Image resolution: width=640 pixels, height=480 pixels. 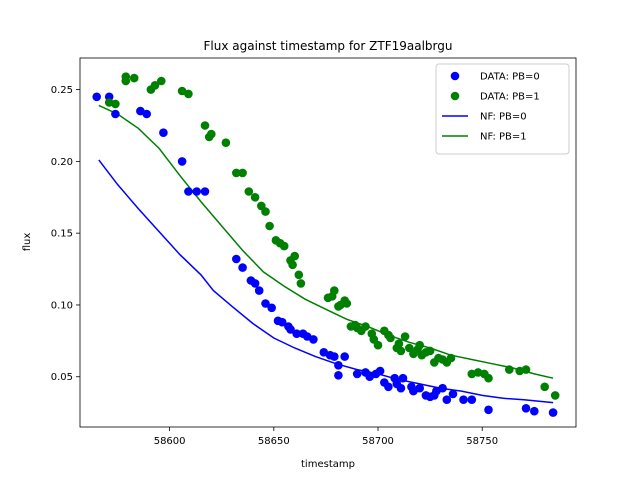 What do you see at coordinates (503, 137) in the screenshot?
I see `legend-label-3: NF: PB=1` at bounding box center [503, 137].